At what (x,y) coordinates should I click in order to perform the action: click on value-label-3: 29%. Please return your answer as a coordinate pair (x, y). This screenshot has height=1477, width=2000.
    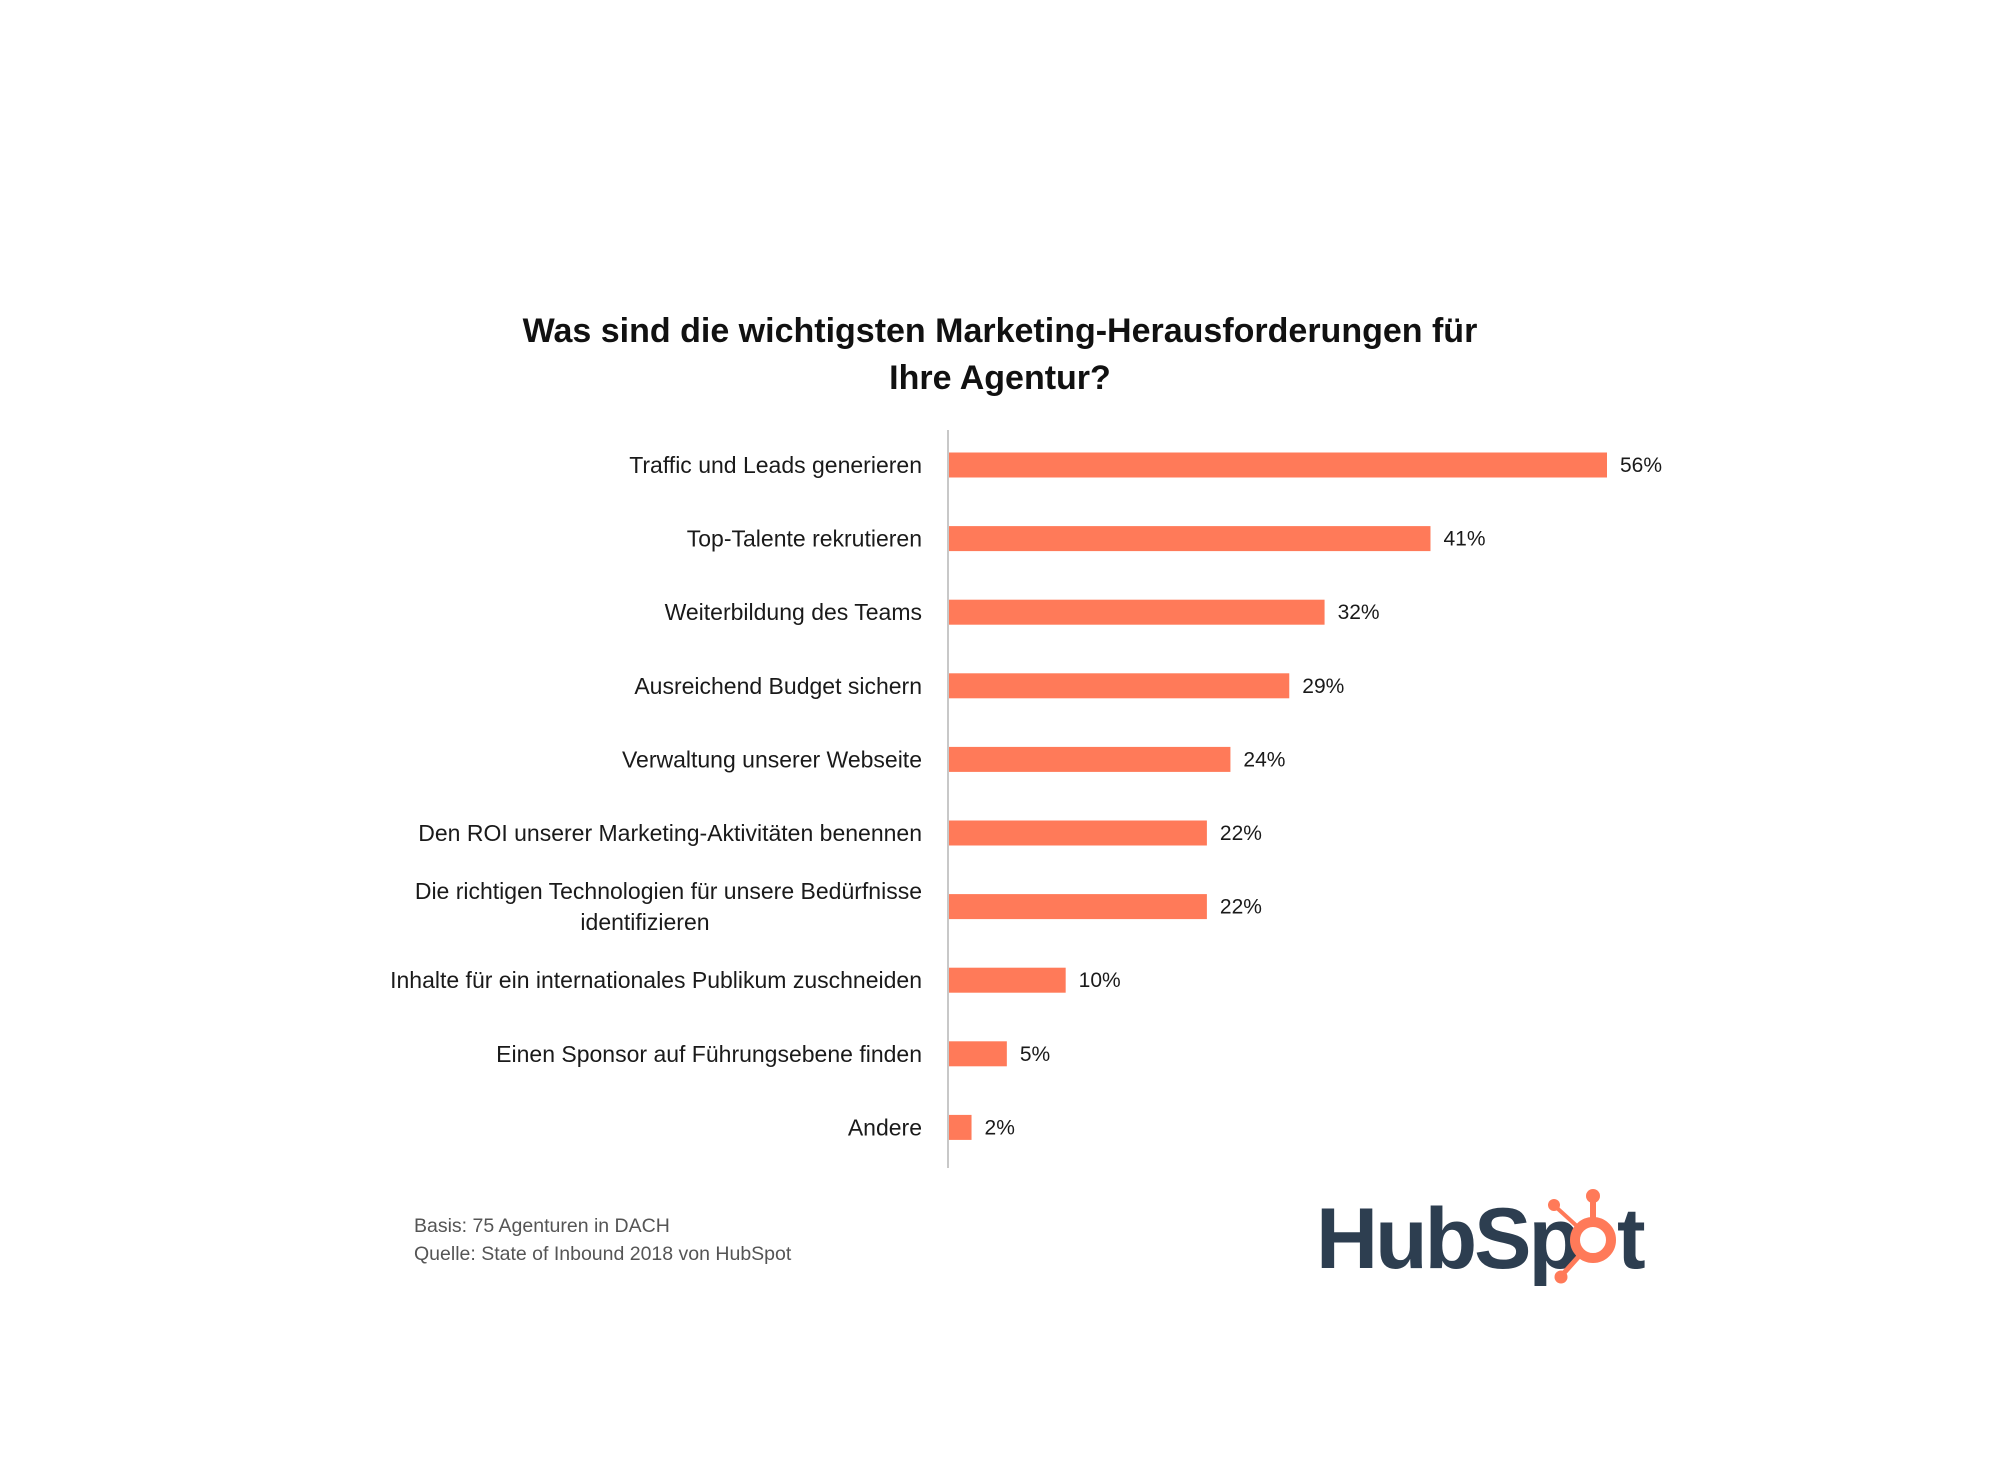
    Looking at the image, I should click on (1323, 686).